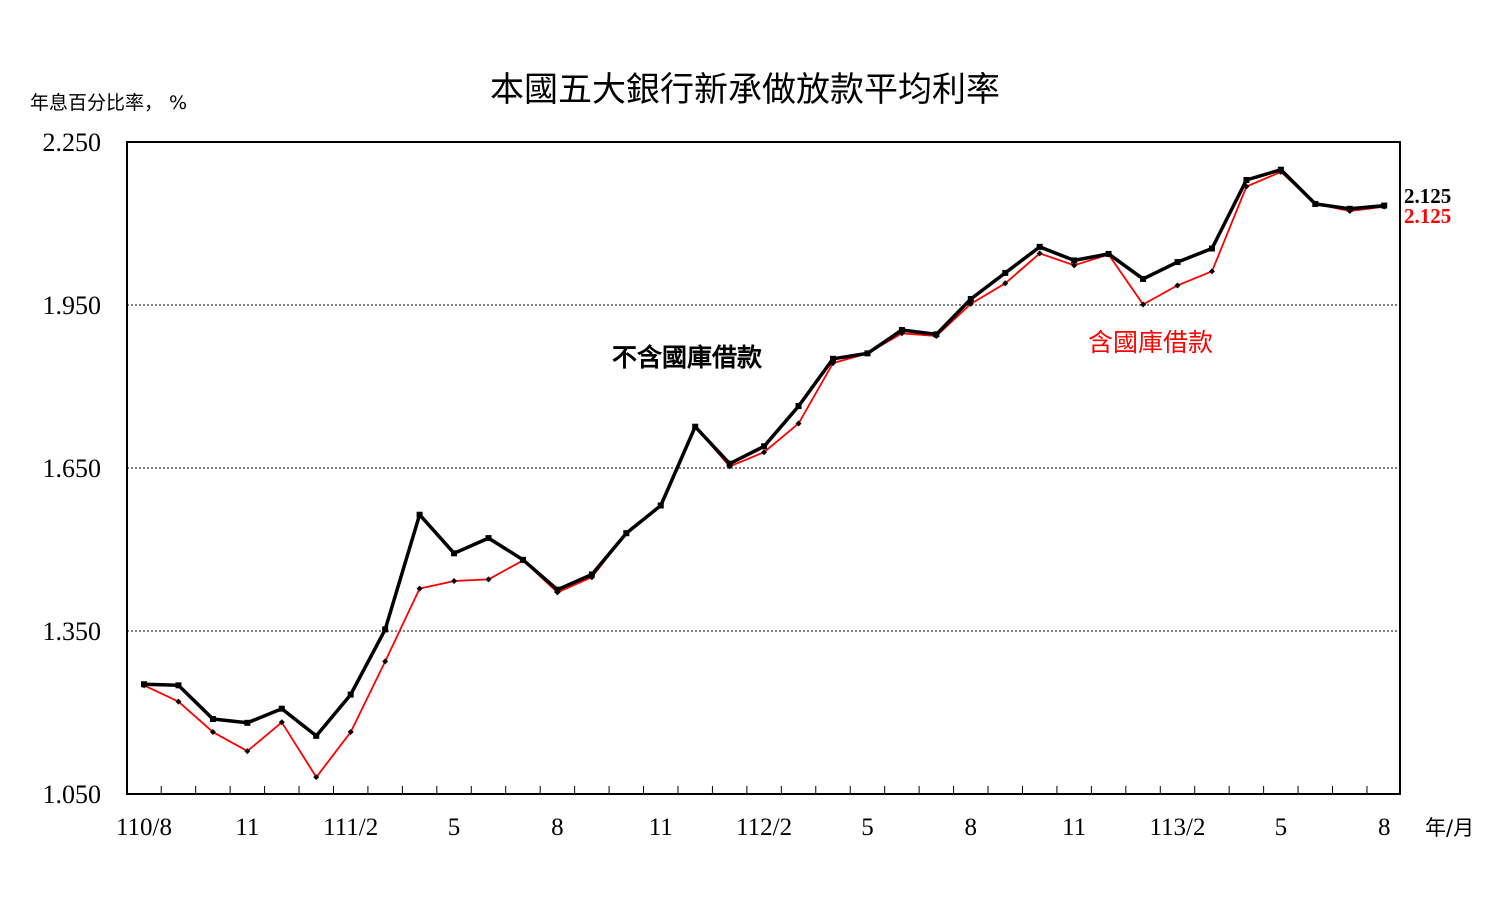  I want to click on series-label-without-treasury: 不含國庫借款, so click(687, 357).